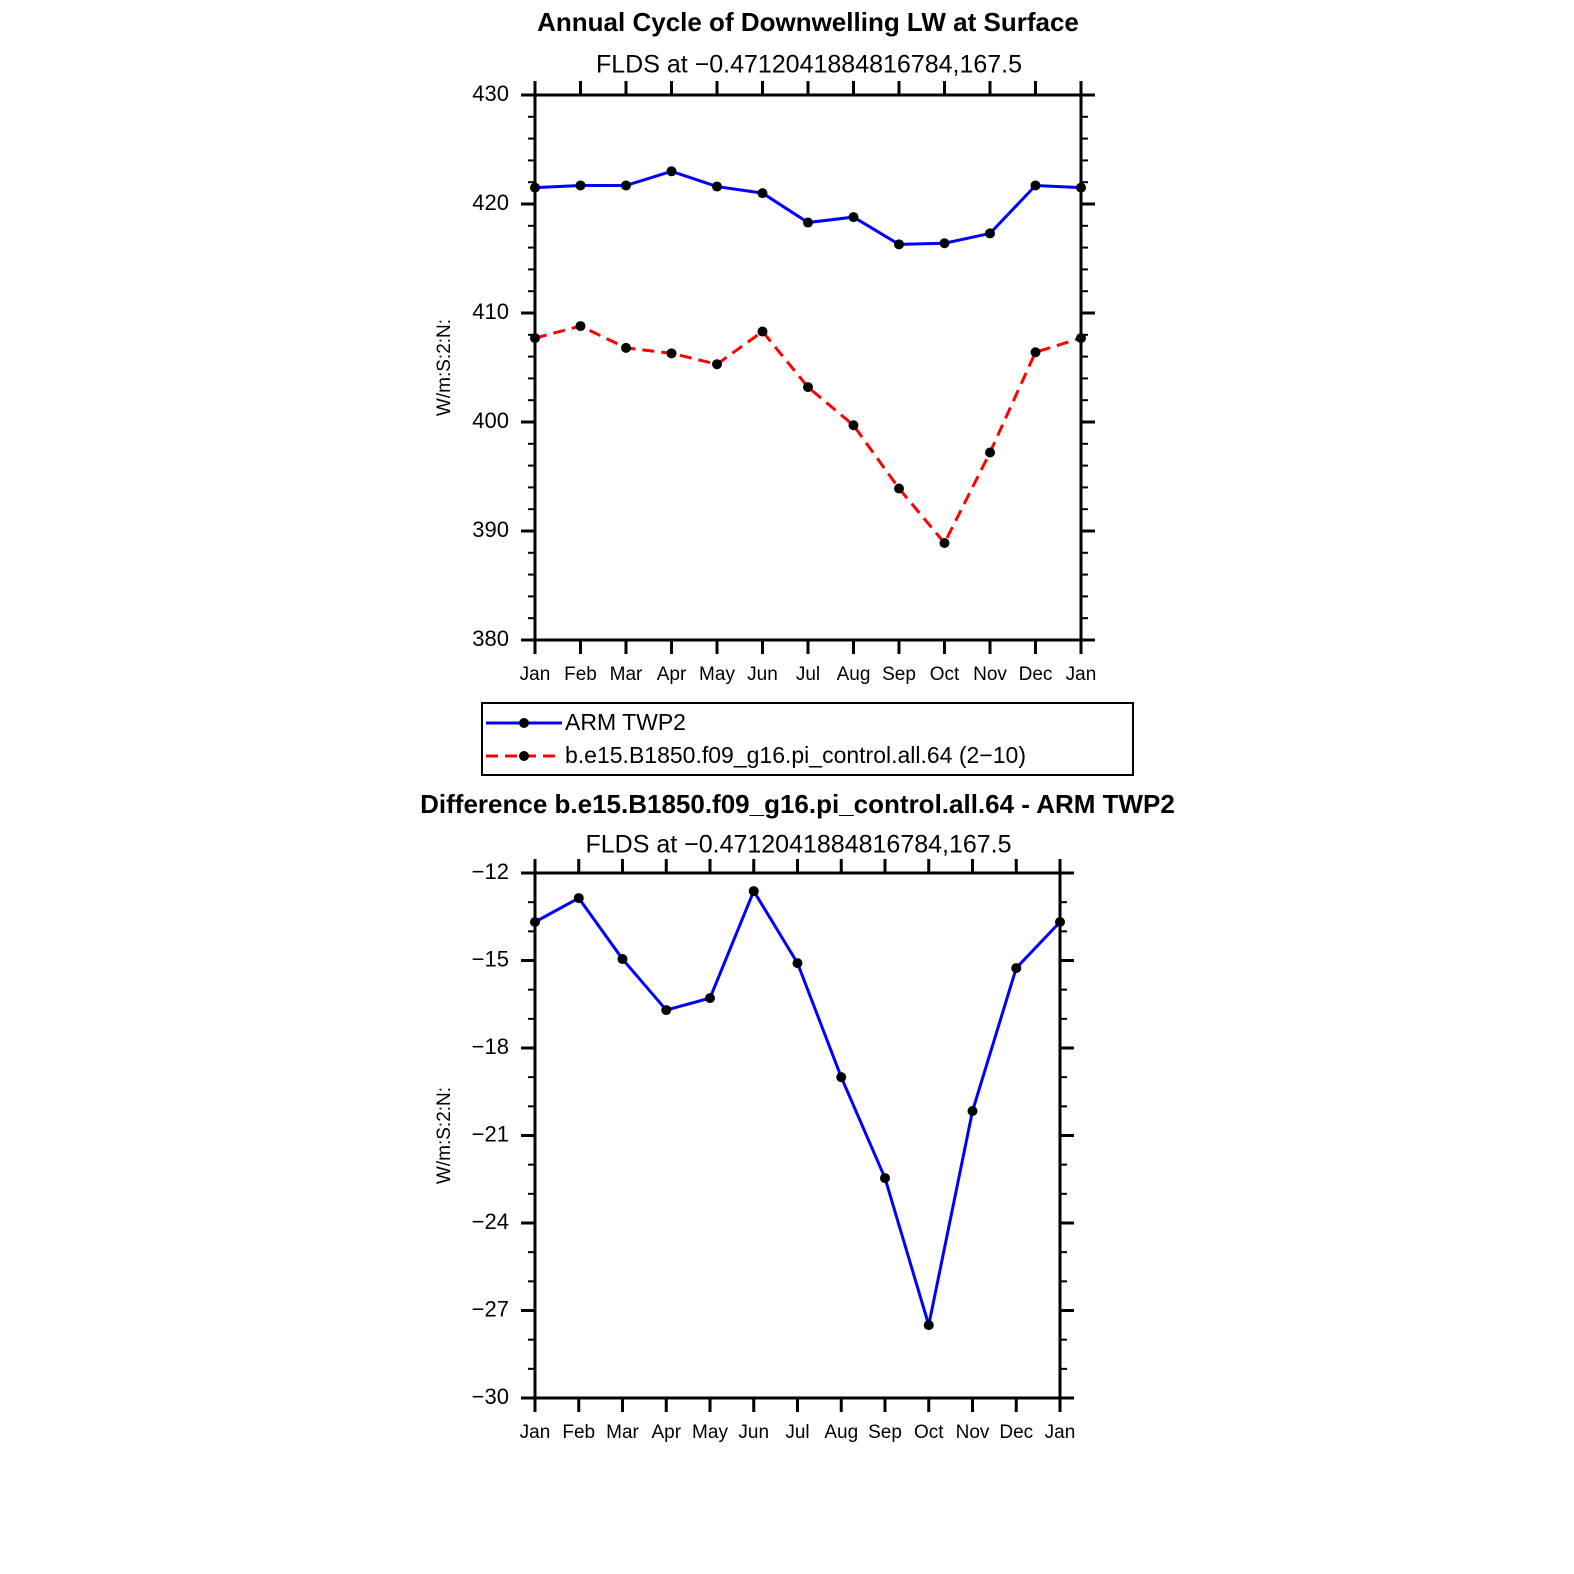  What do you see at coordinates (807, 739) in the screenshot?
I see `legend-box` at bounding box center [807, 739].